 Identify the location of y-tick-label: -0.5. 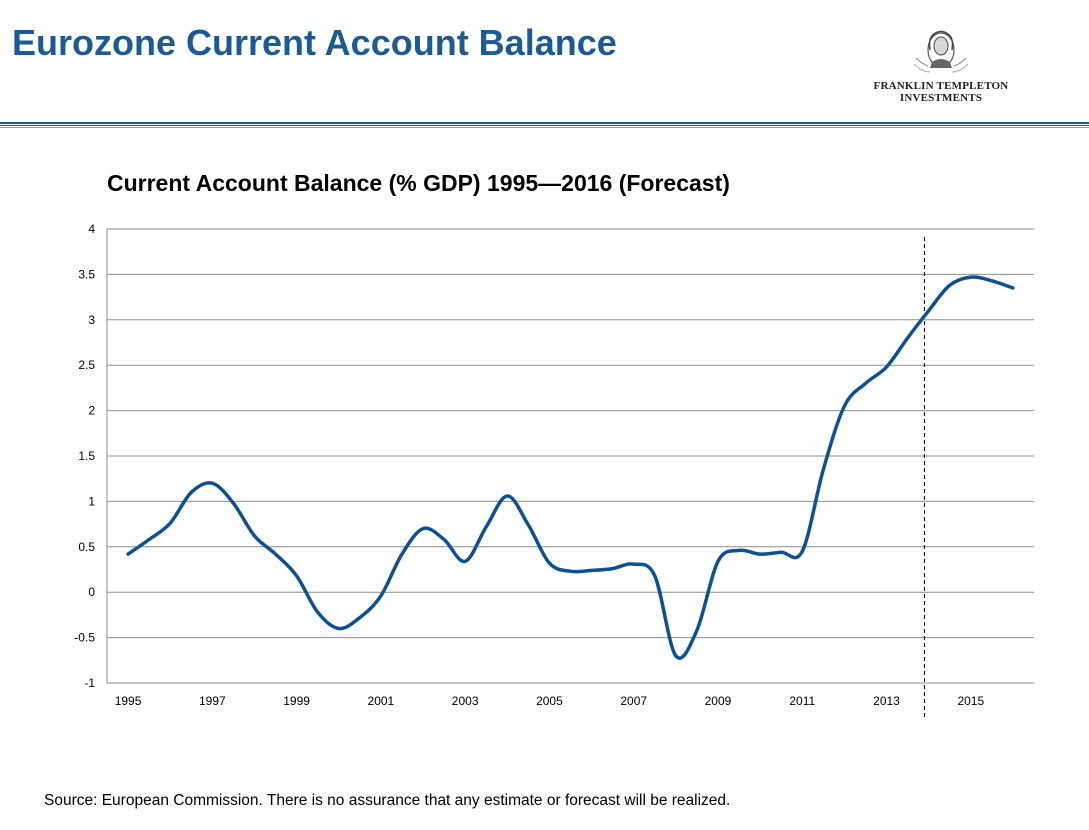
(84, 638).